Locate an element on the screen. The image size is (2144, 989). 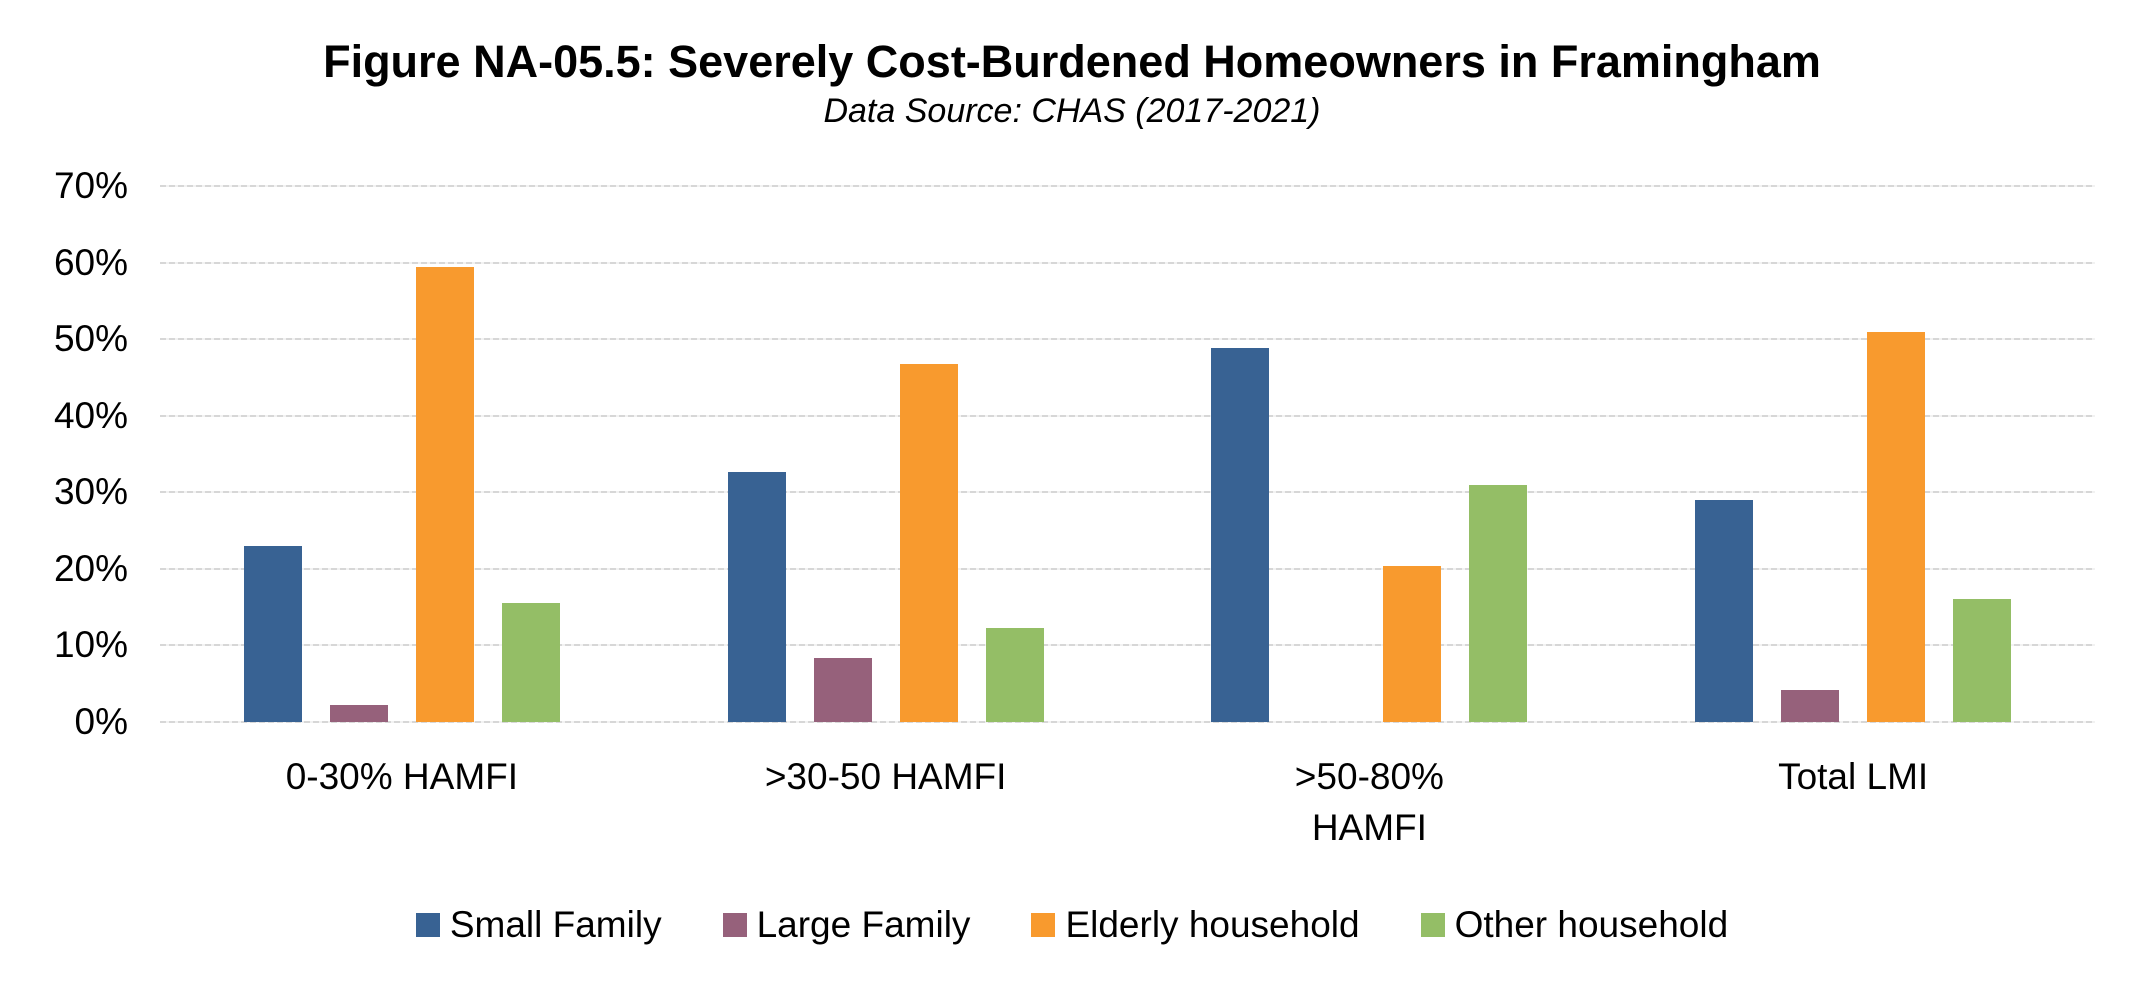
y-tick-label: 60% is located at coordinates (90, 262).